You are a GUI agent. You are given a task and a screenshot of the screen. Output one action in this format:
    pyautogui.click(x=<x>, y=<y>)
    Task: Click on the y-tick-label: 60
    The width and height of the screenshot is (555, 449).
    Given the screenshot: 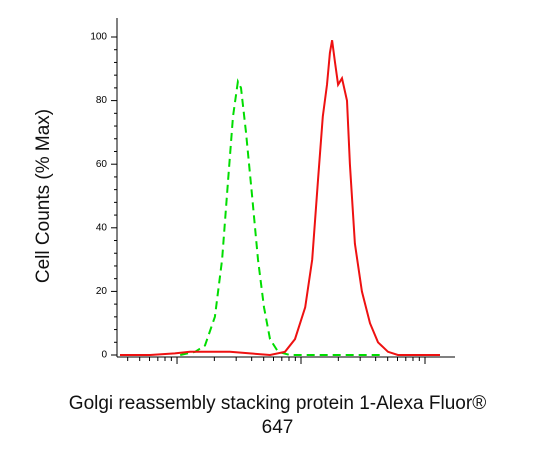 What is the action you would take?
    pyautogui.click(x=102, y=164)
    